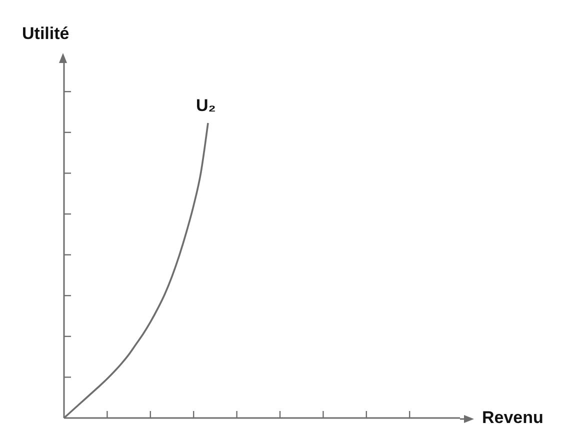  What do you see at coordinates (513, 418) in the screenshot?
I see `x-axis-title: Revenu` at bounding box center [513, 418].